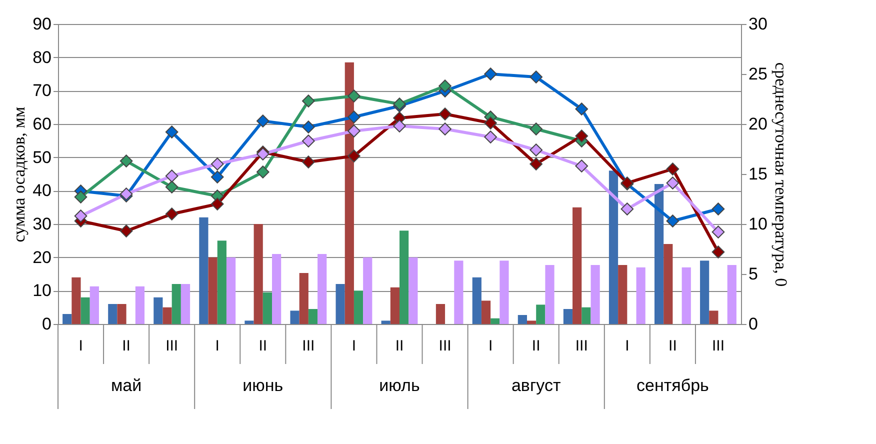  What do you see at coordinates (753, 274) in the screenshot?
I see `y2-tick-label: 5` at bounding box center [753, 274].